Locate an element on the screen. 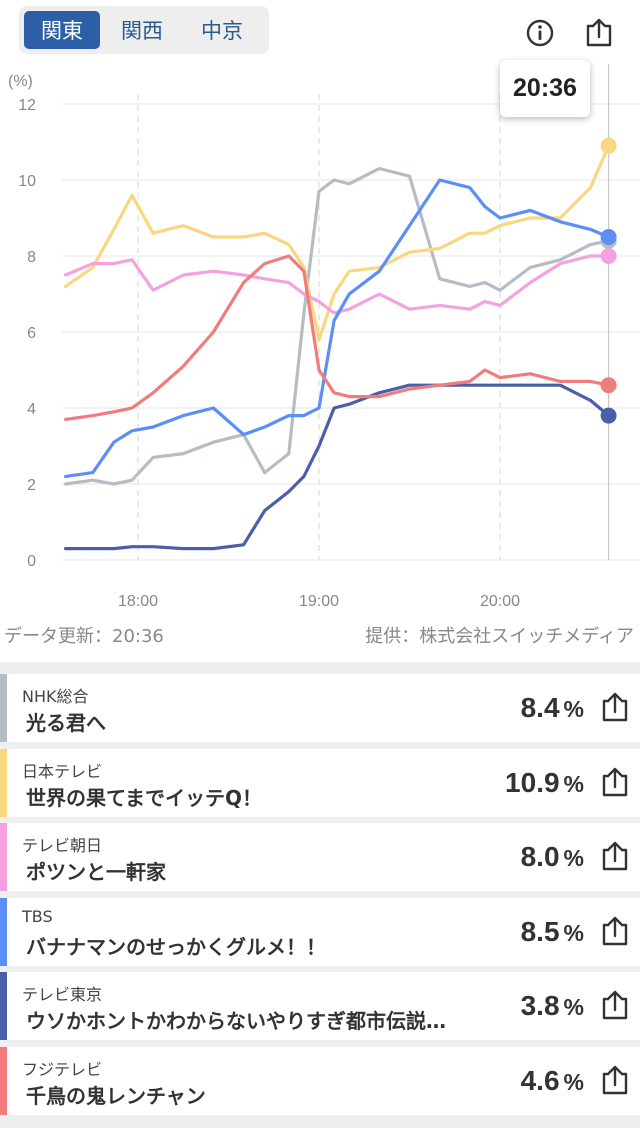 The image size is (640, 1128). region-tab-kansai: 関西 is located at coordinates (142, 31).